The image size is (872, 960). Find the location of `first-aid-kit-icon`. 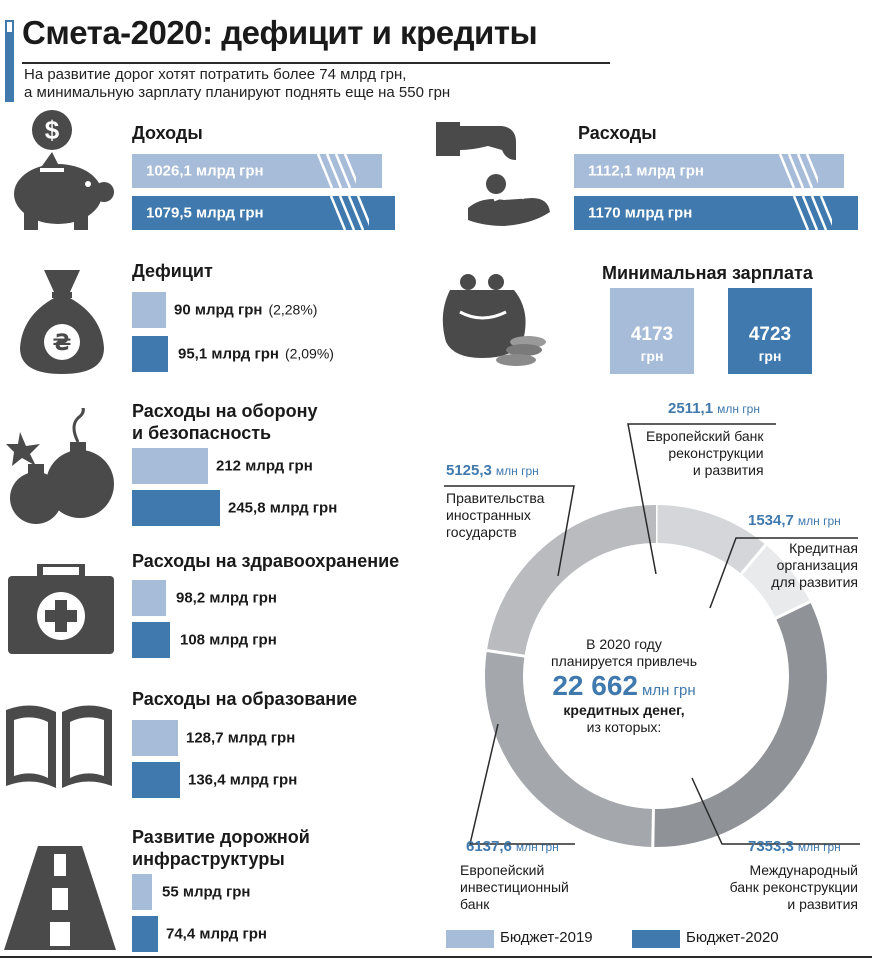

first-aid-kit-icon is located at coordinates (61, 609).